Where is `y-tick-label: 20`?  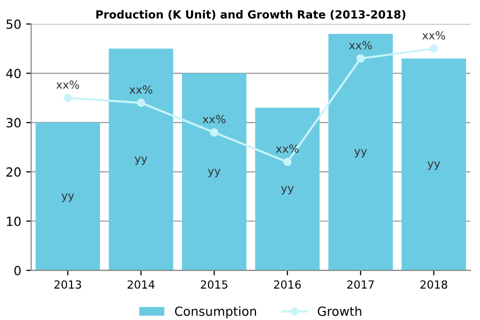
y-tick-label: 20 is located at coordinates (13, 172).